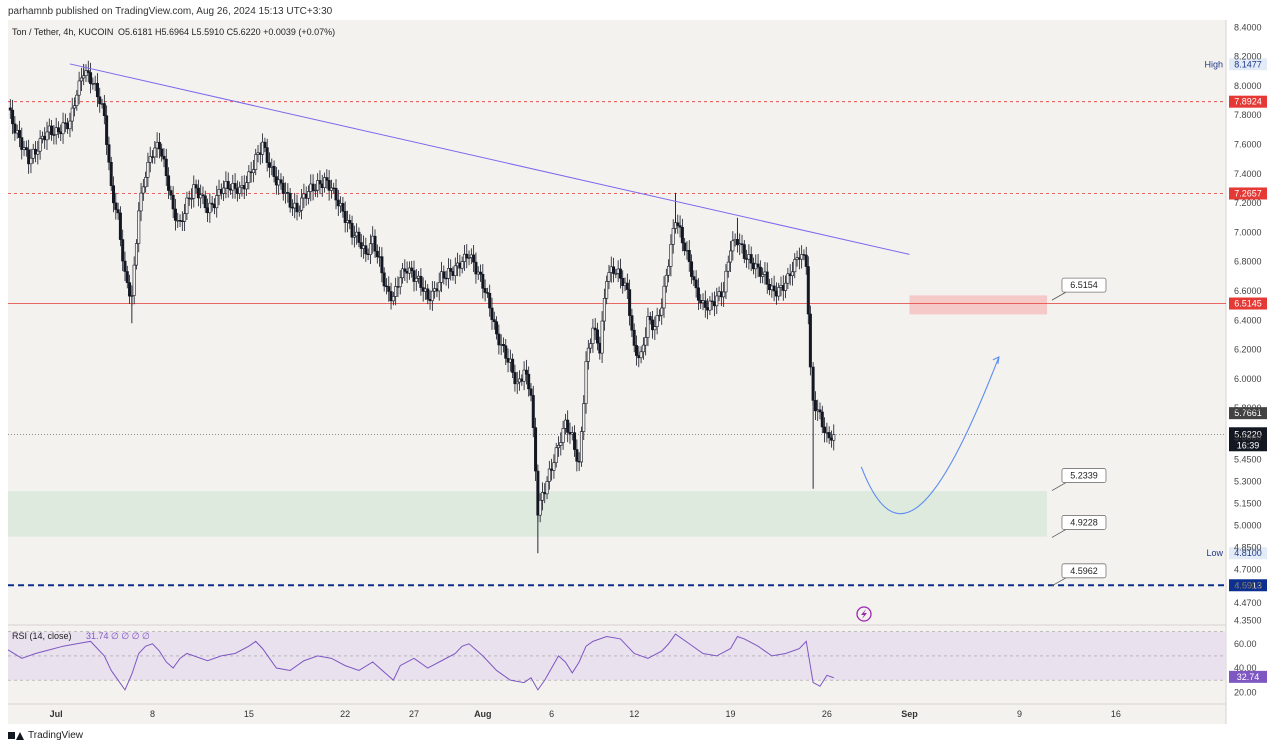  Describe the element at coordinates (864, 614) in the screenshot. I see `lightning-icon` at that location.